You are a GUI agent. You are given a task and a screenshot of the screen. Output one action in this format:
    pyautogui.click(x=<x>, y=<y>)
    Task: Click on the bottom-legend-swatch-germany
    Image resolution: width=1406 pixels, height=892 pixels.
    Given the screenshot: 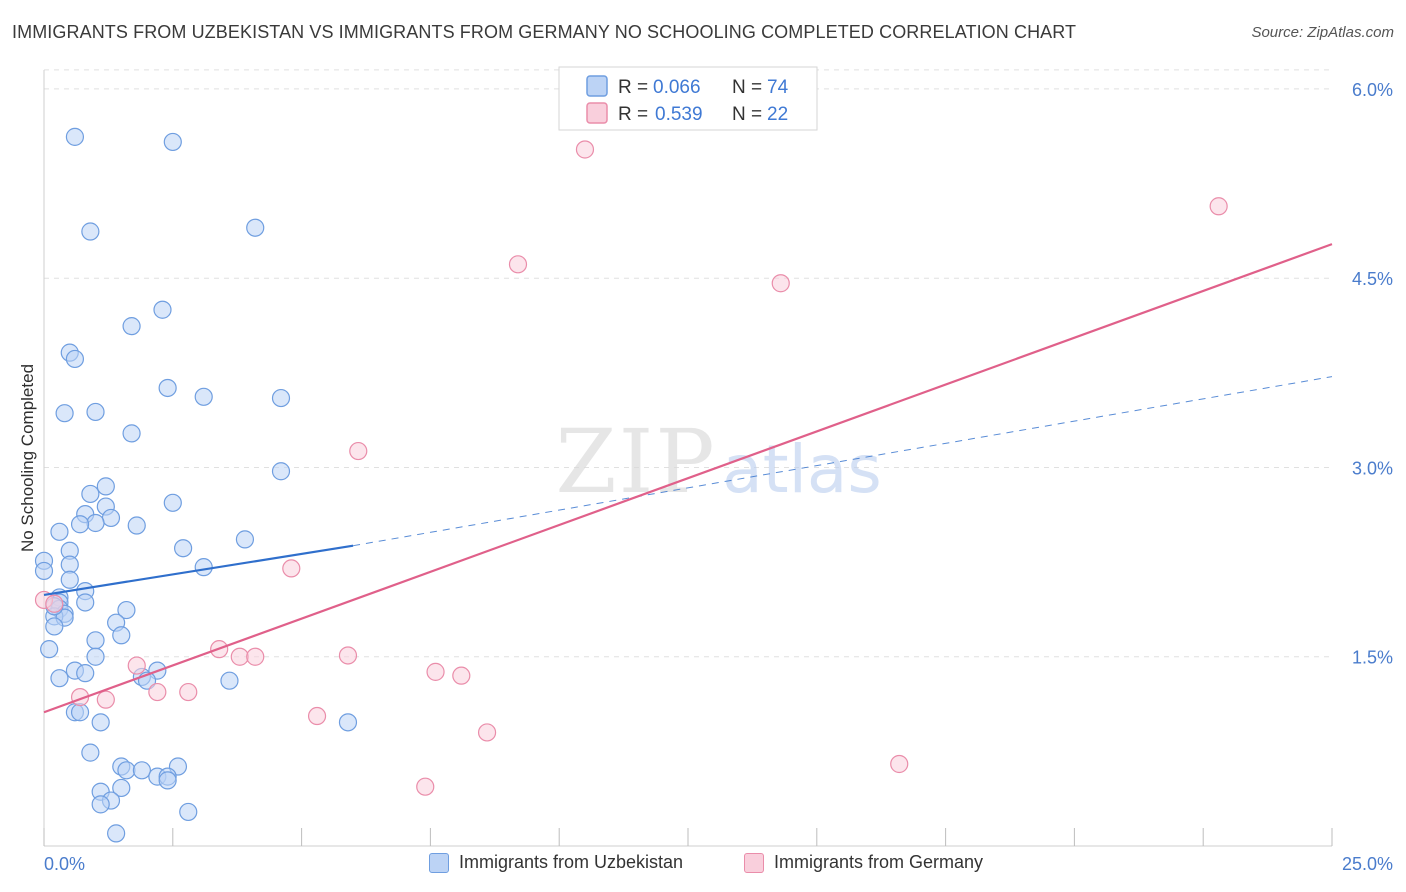 What is the action you would take?
    pyautogui.click(x=754, y=862)
    